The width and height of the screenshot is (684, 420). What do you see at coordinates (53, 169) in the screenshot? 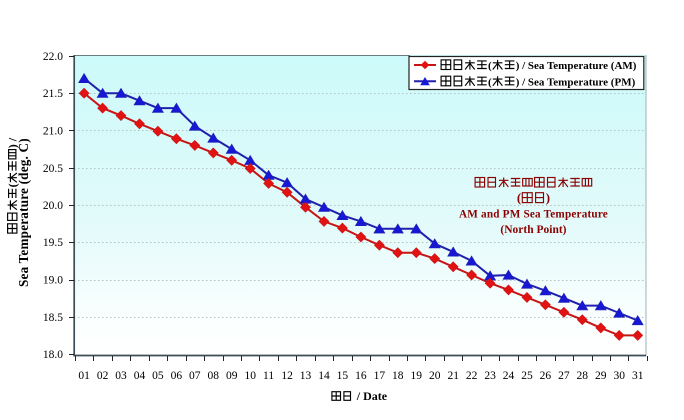
I see `svg-text: 20.5` at bounding box center [53, 169].